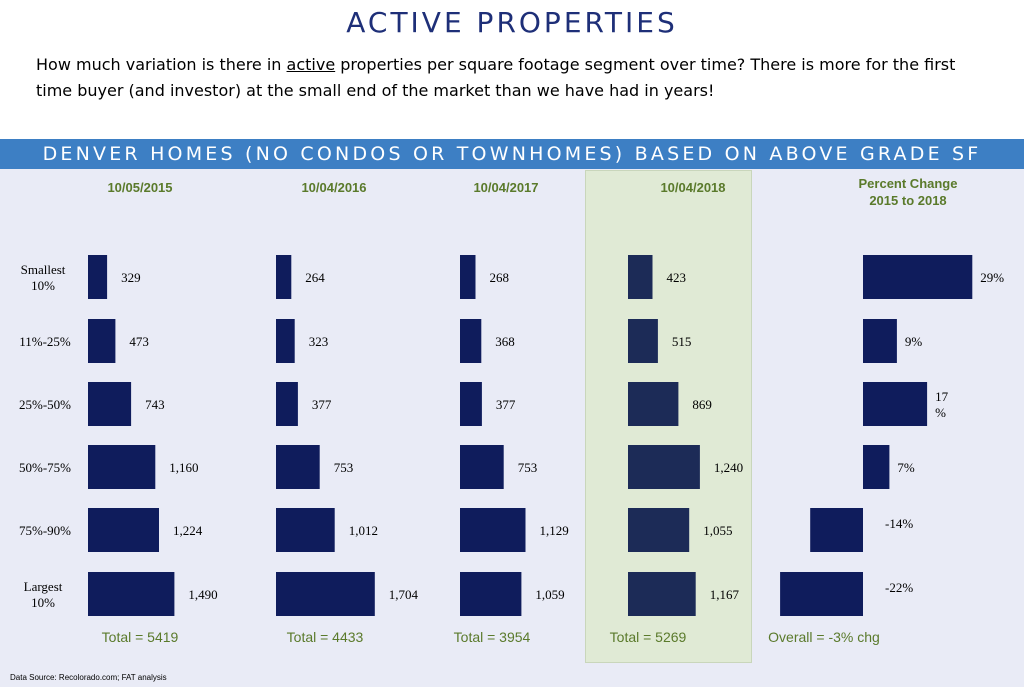 The image size is (1024, 687). I want to click on value-label-2-0: 268, so click(500, 277).